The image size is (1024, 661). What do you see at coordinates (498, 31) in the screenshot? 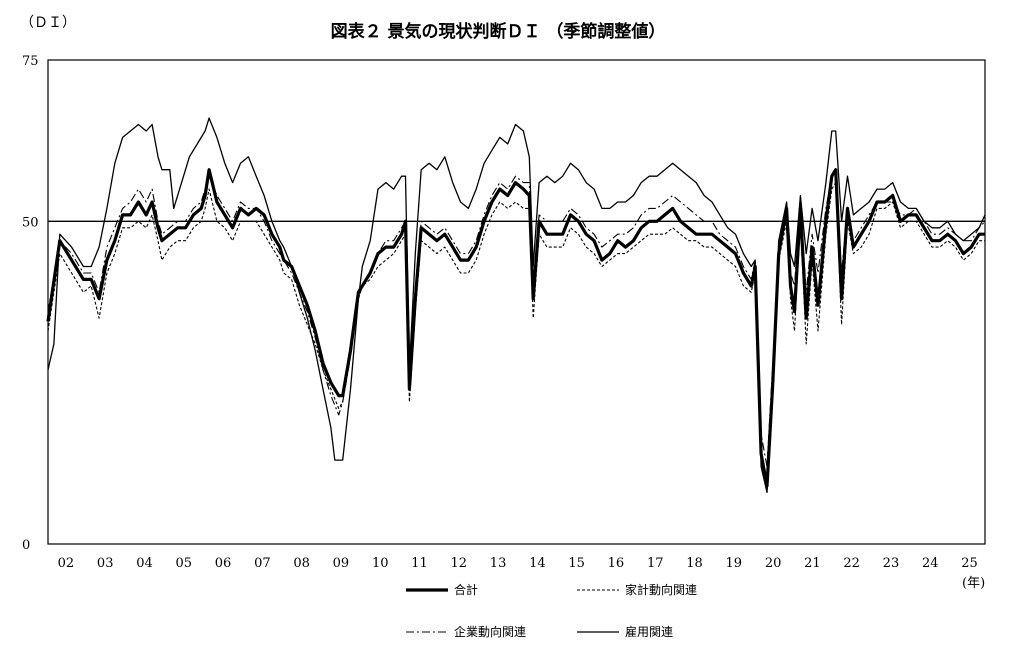
I see `chart-title: 図表２ 景気の現状判断ＤＩ （季節調整値）` at bounding box center [498, 31].